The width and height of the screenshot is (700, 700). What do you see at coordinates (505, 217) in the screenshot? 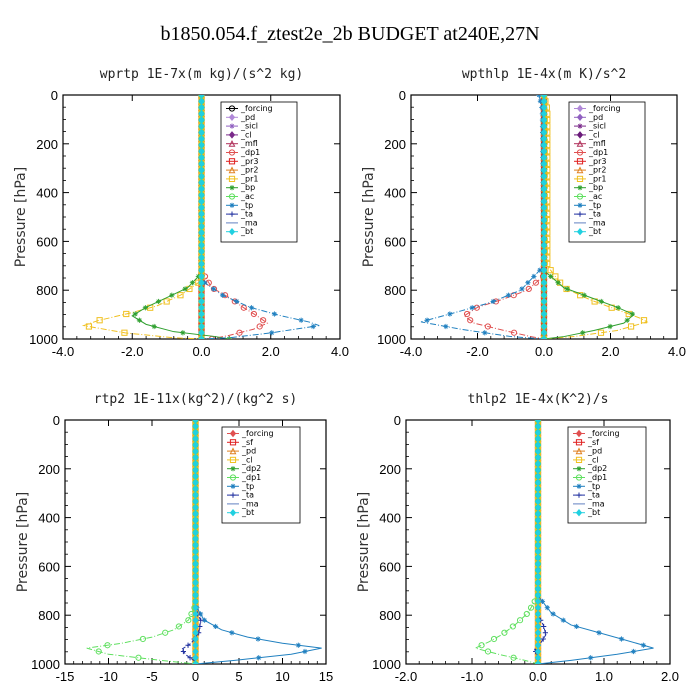
I see `series-dp1` at bounding box center [505, 217].